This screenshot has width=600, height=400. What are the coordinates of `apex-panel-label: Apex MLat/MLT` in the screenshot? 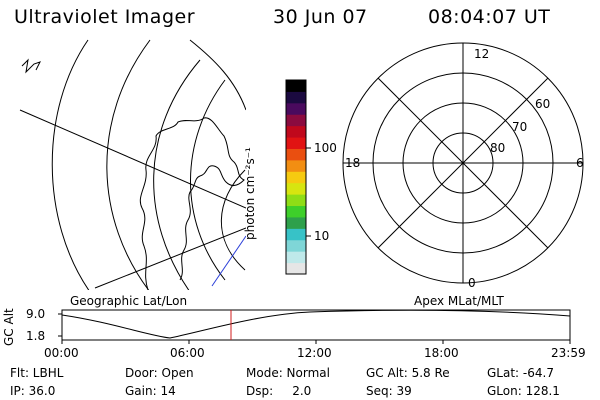 It's located at (459, 301).